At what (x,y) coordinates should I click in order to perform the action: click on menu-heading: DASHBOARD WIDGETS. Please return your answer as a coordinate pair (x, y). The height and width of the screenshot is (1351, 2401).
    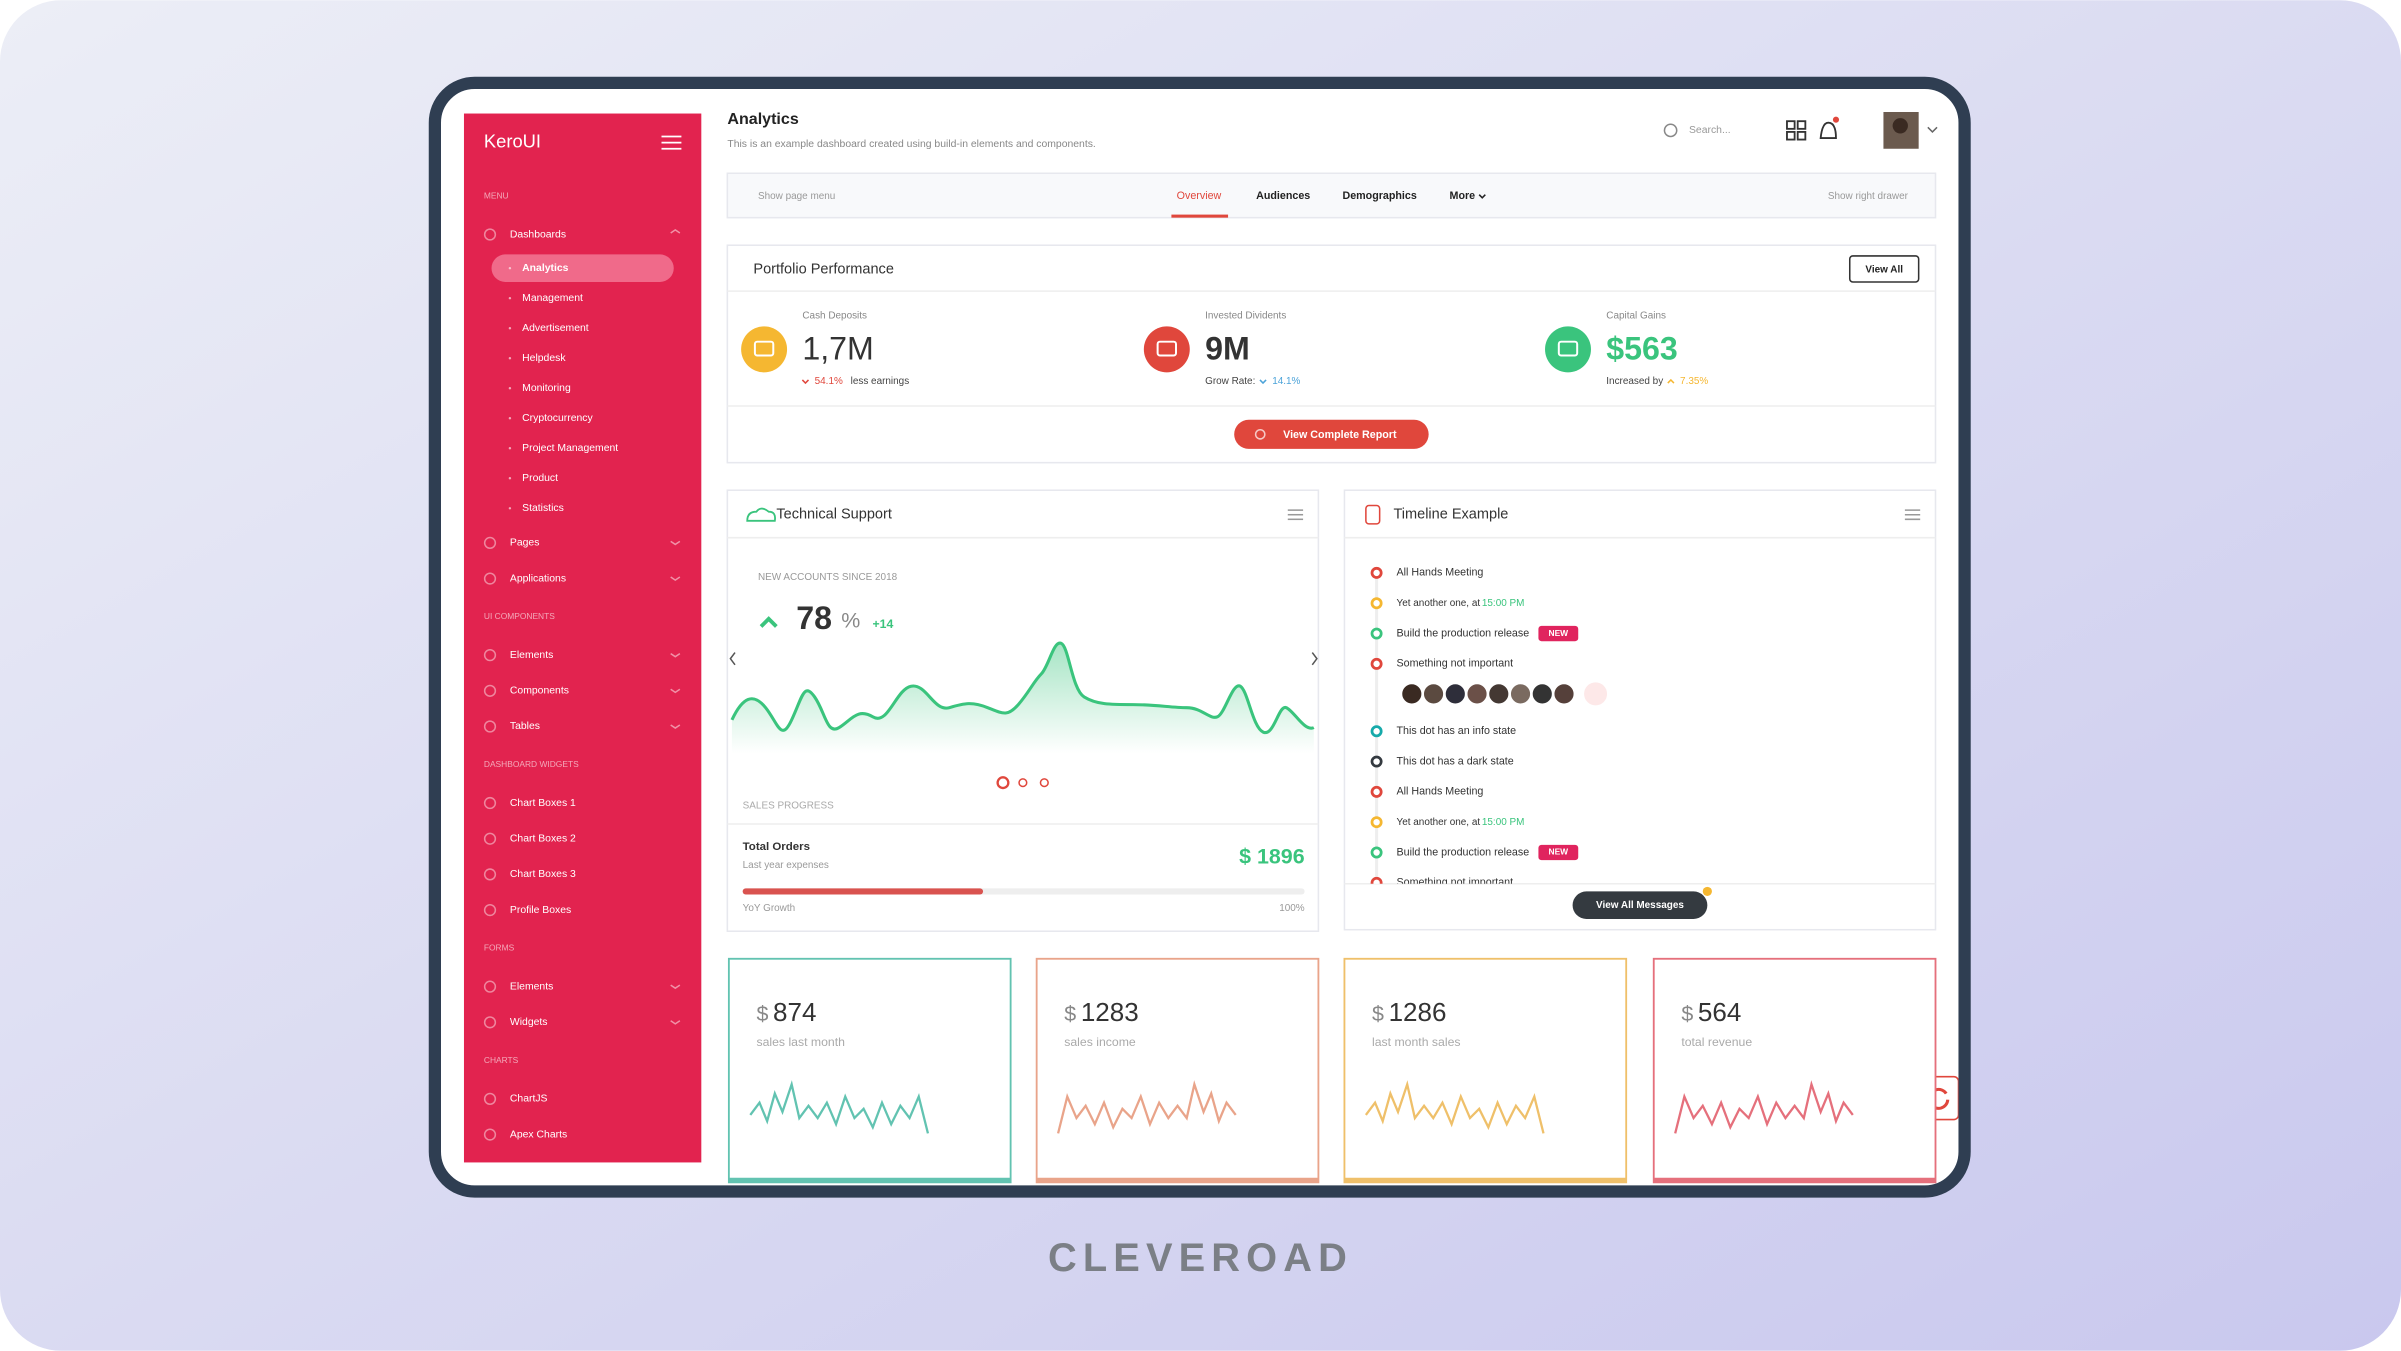
    Looking at the image, I should click on (531, 764).